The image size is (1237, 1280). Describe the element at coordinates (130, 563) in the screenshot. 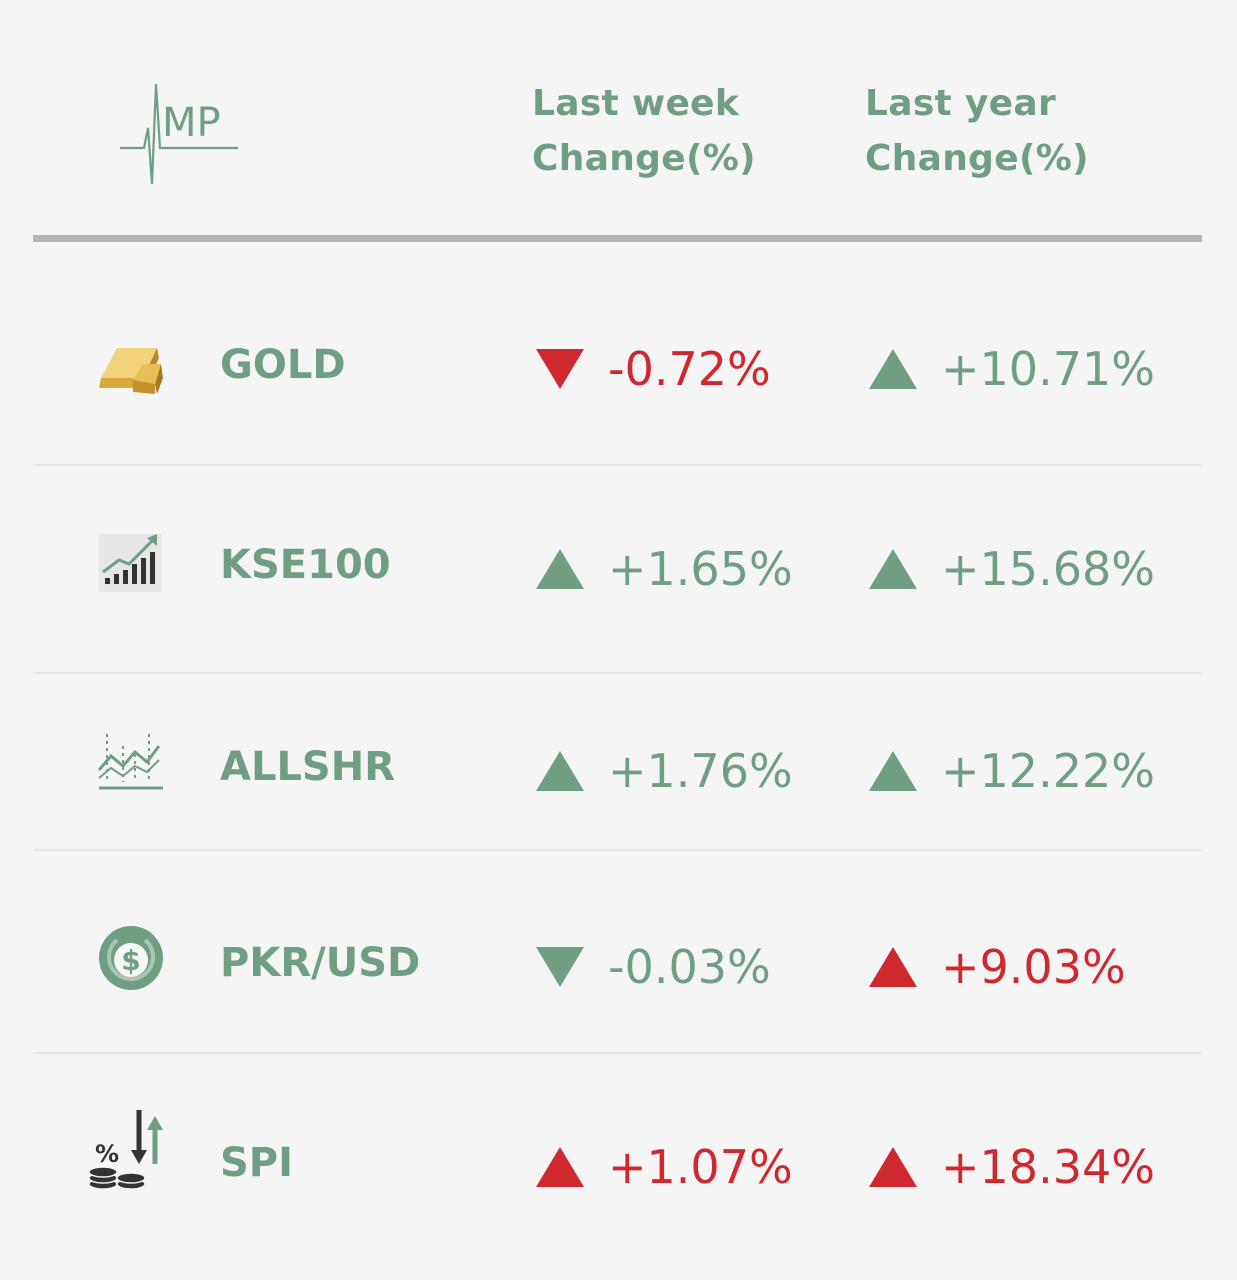

I see `bar-chart-growth-icon` at that location.